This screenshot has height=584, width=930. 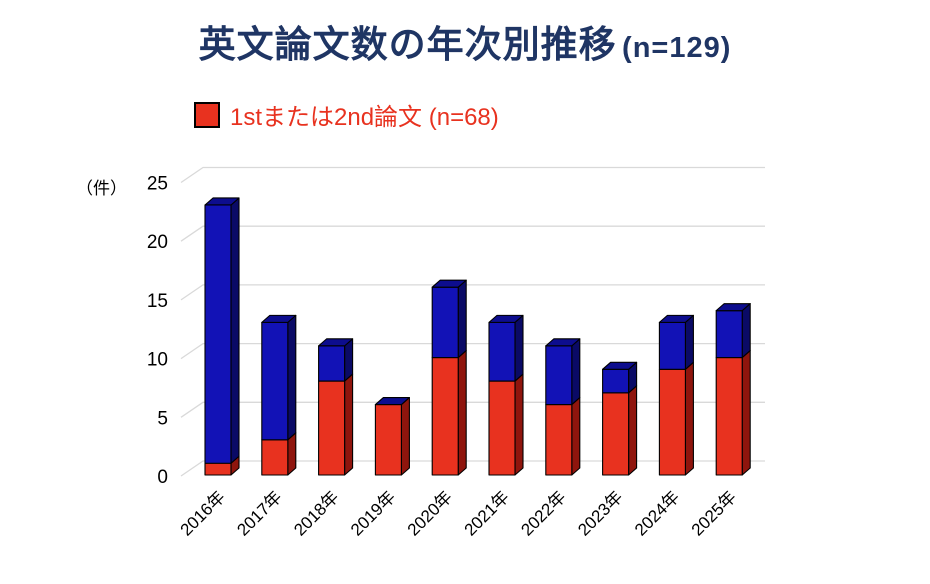 I want to click on bar-group-2016年, so click(x=222, y=336).